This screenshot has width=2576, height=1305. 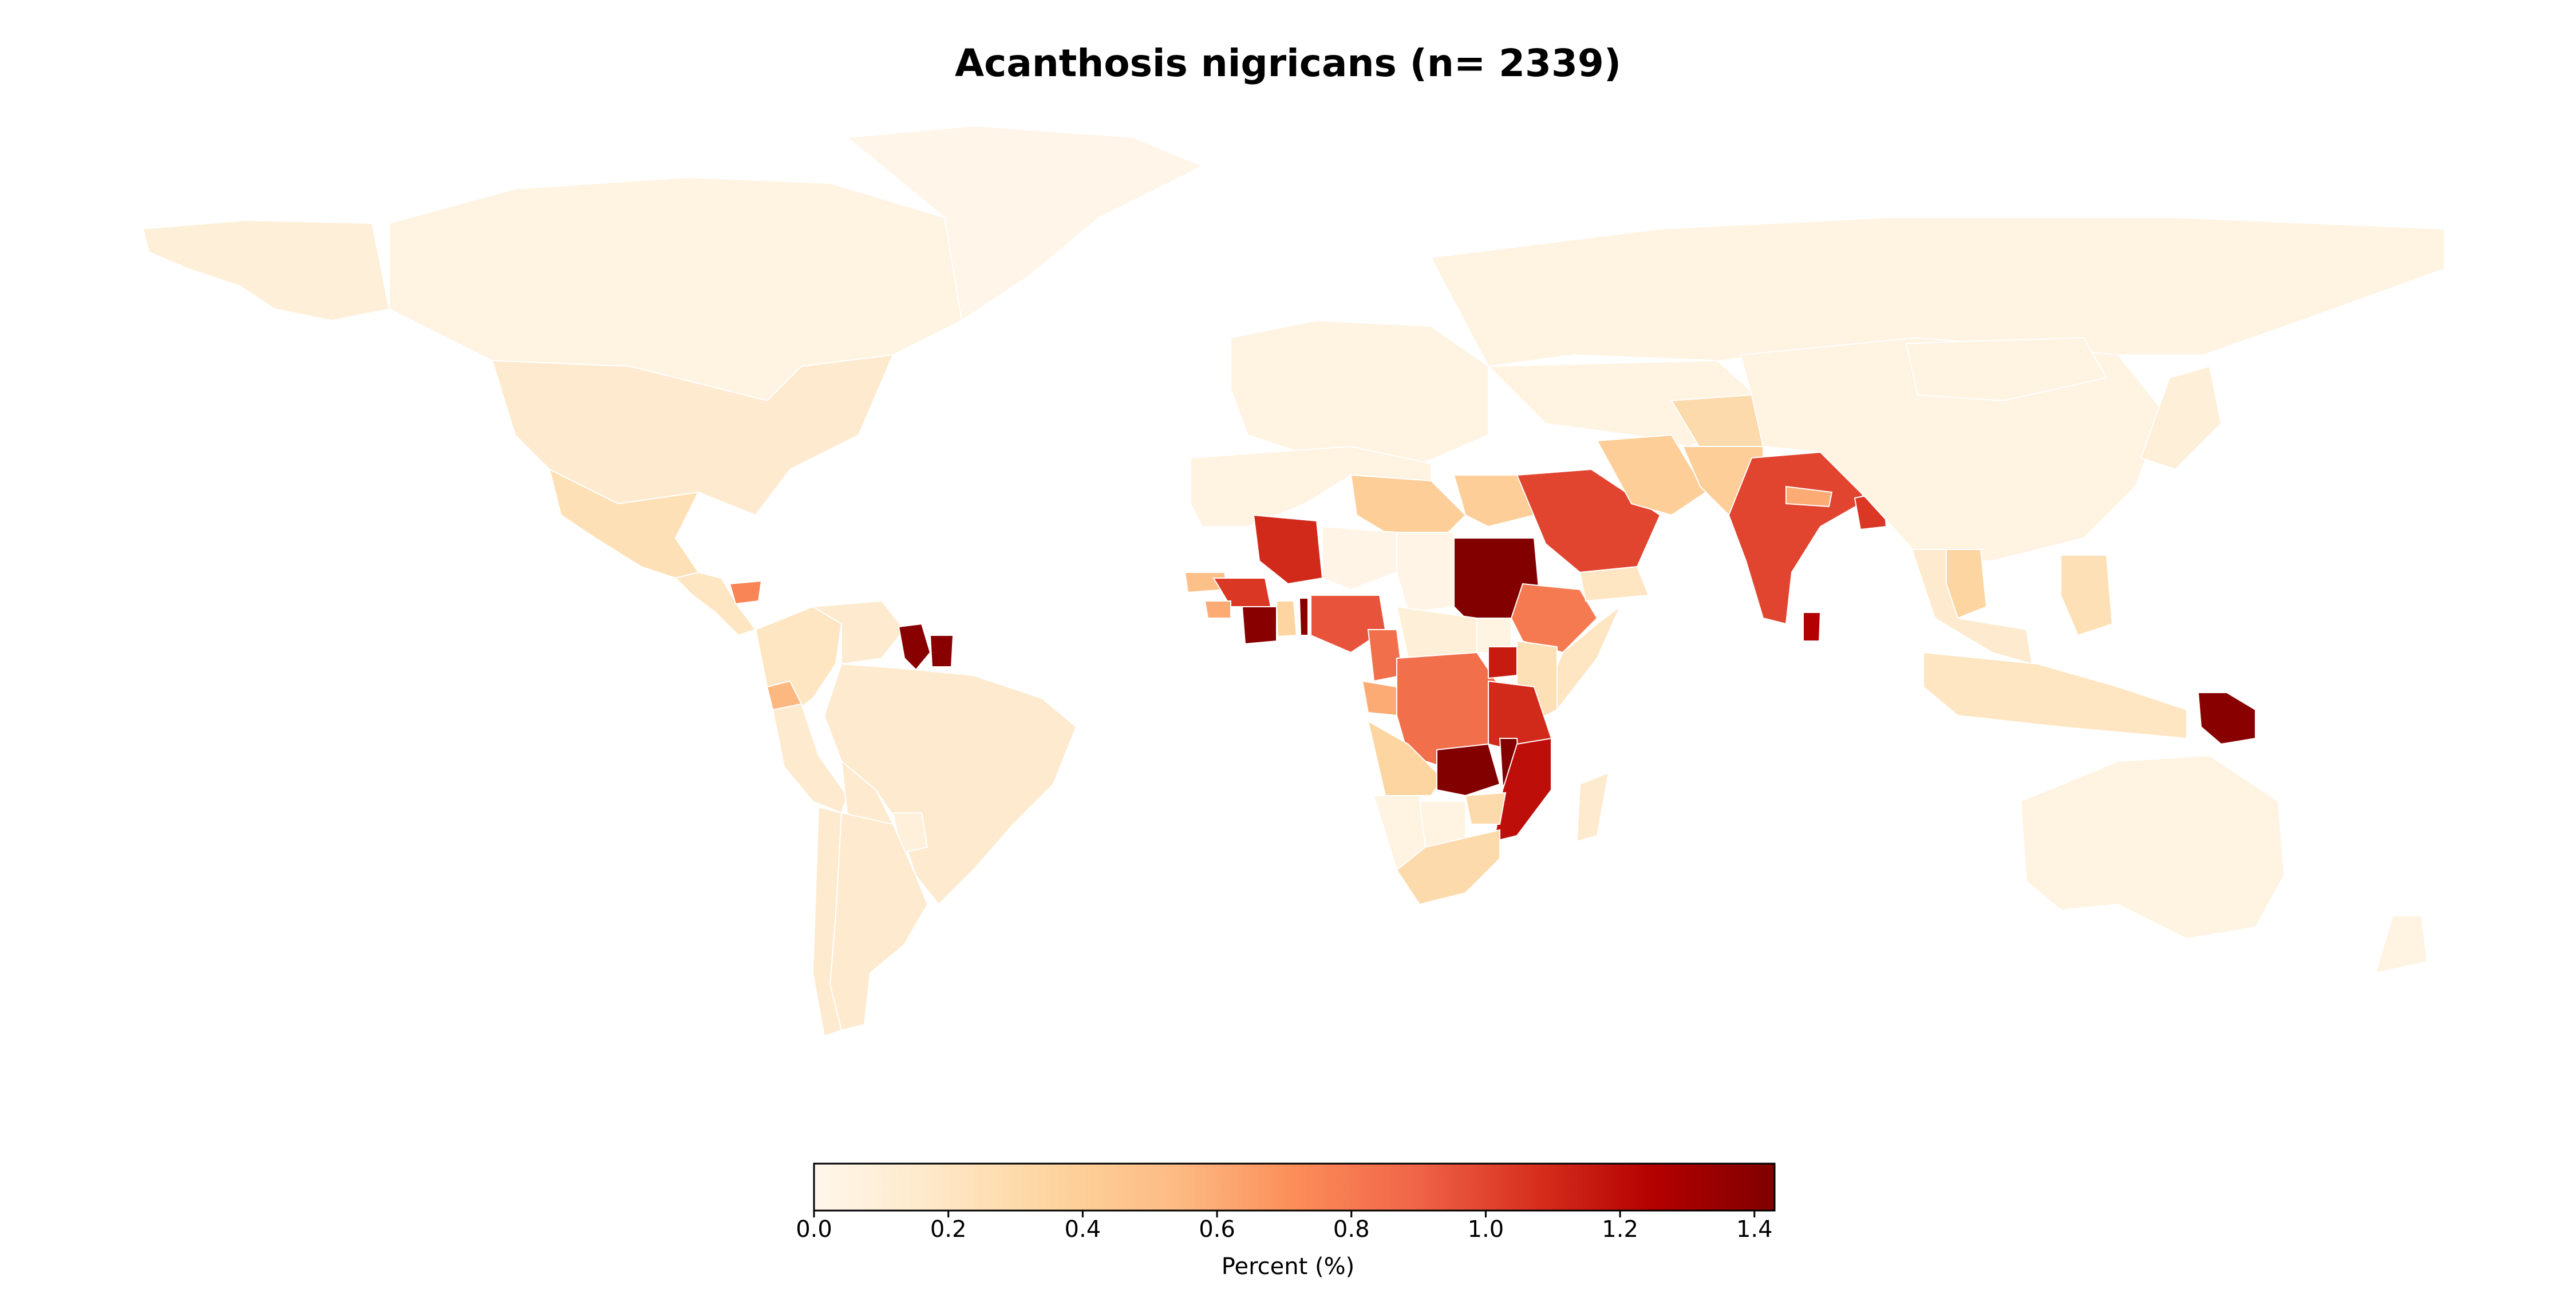 I want to click on region-mongolia: Mongolia: 0.05, so click(x=2006, y=369).